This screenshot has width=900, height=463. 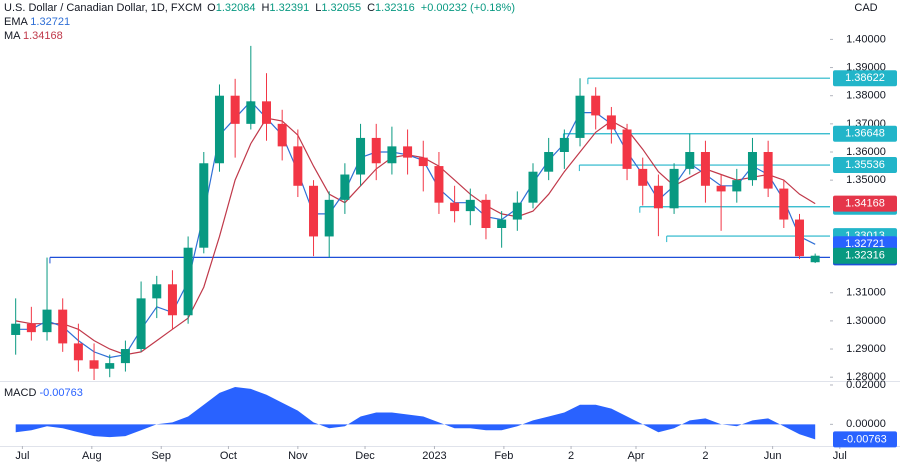 I want to click on x-tick-label: Sep, so click(x=161, y=456).